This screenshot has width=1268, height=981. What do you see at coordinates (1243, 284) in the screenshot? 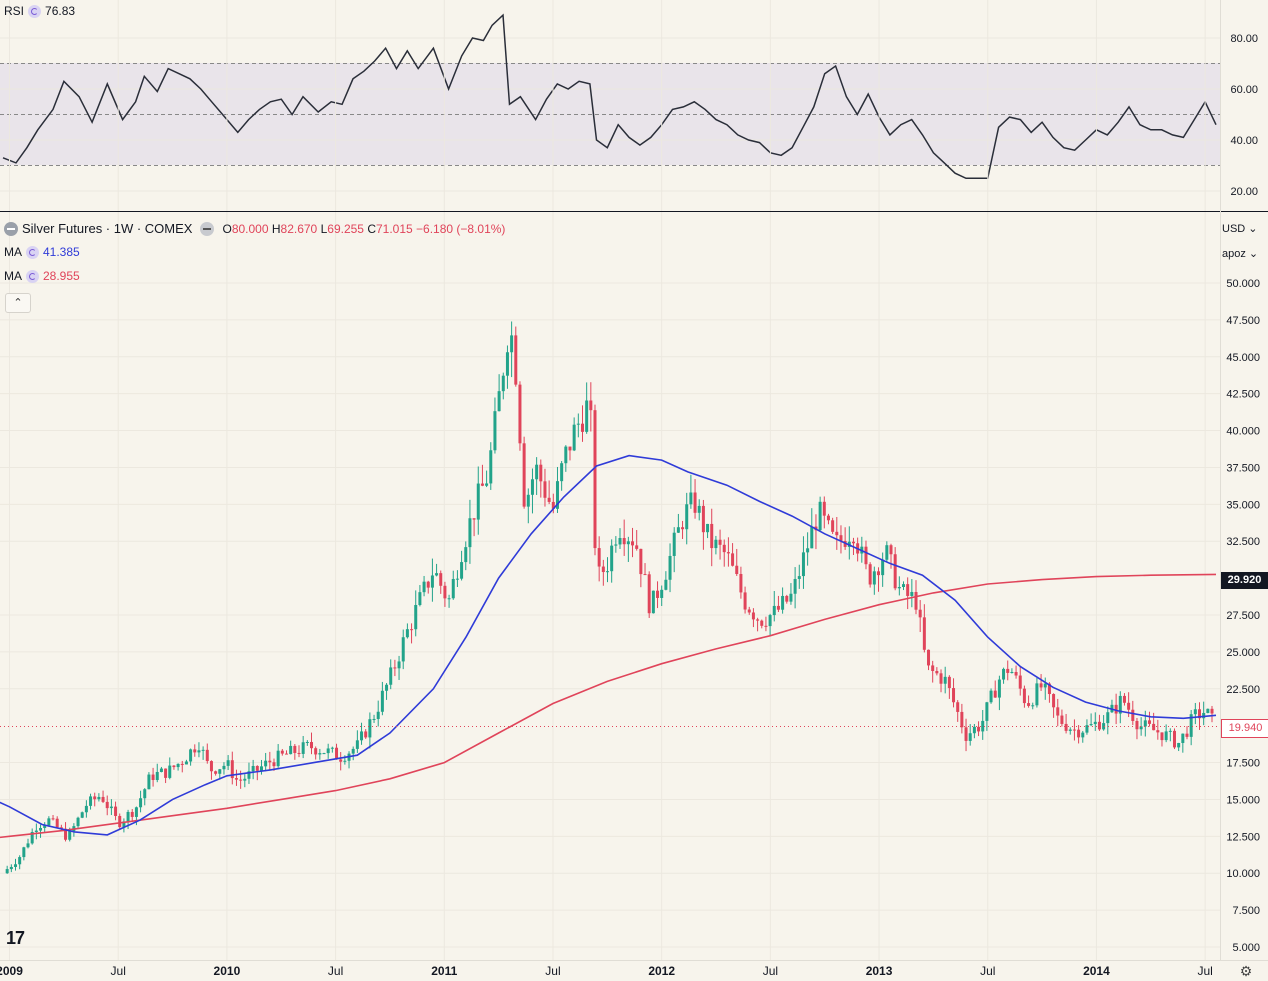
I see `y-tick-label: 50.000` at bounding box center [1243, 284].